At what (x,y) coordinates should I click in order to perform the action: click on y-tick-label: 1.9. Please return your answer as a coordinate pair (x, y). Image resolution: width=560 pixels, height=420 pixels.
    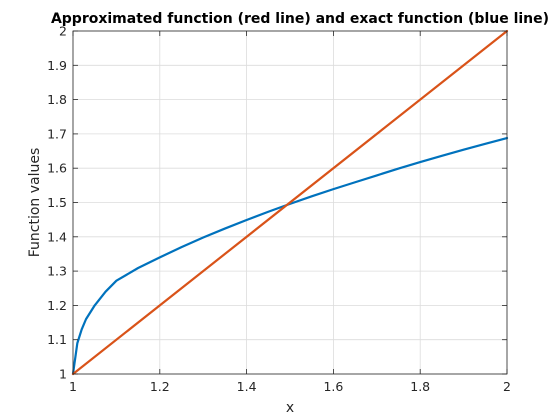
    Looking at the image, I should click on (57, 65).